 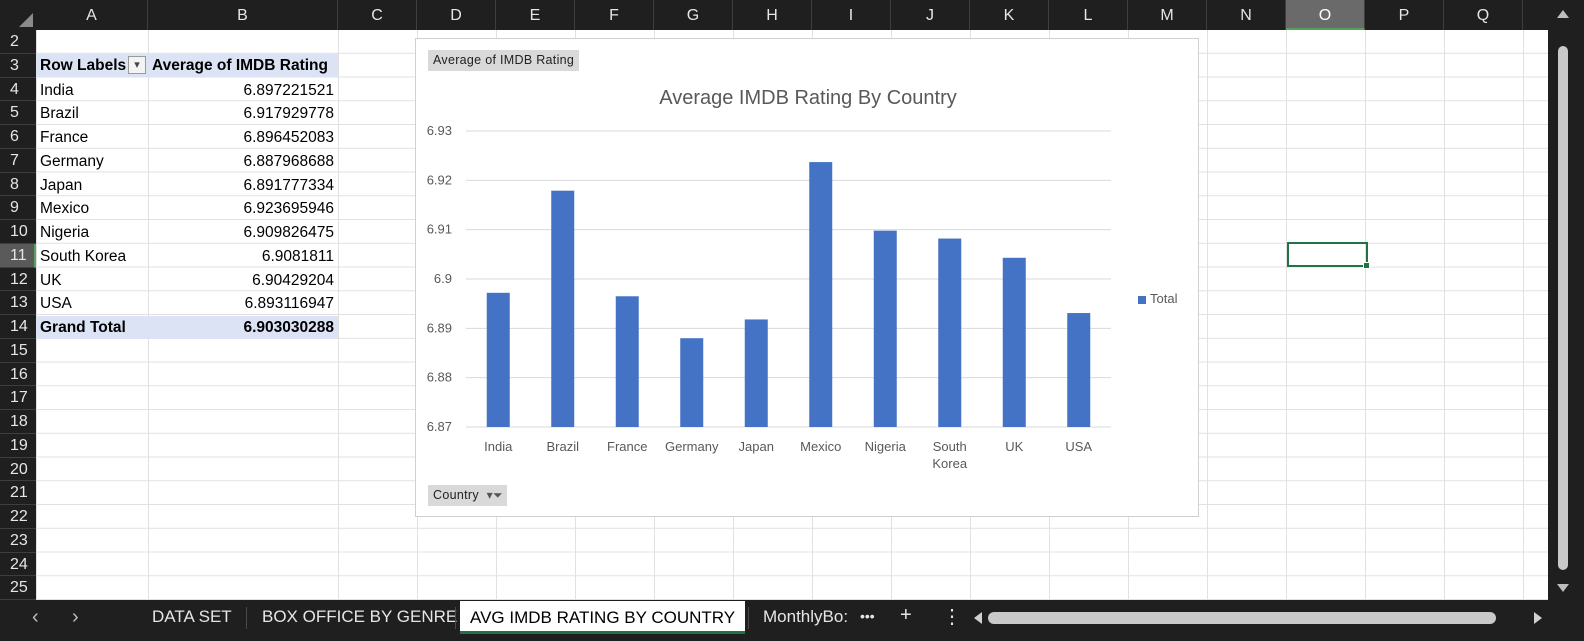 I want to click on bar-brazil, so click(x=563, y=308).